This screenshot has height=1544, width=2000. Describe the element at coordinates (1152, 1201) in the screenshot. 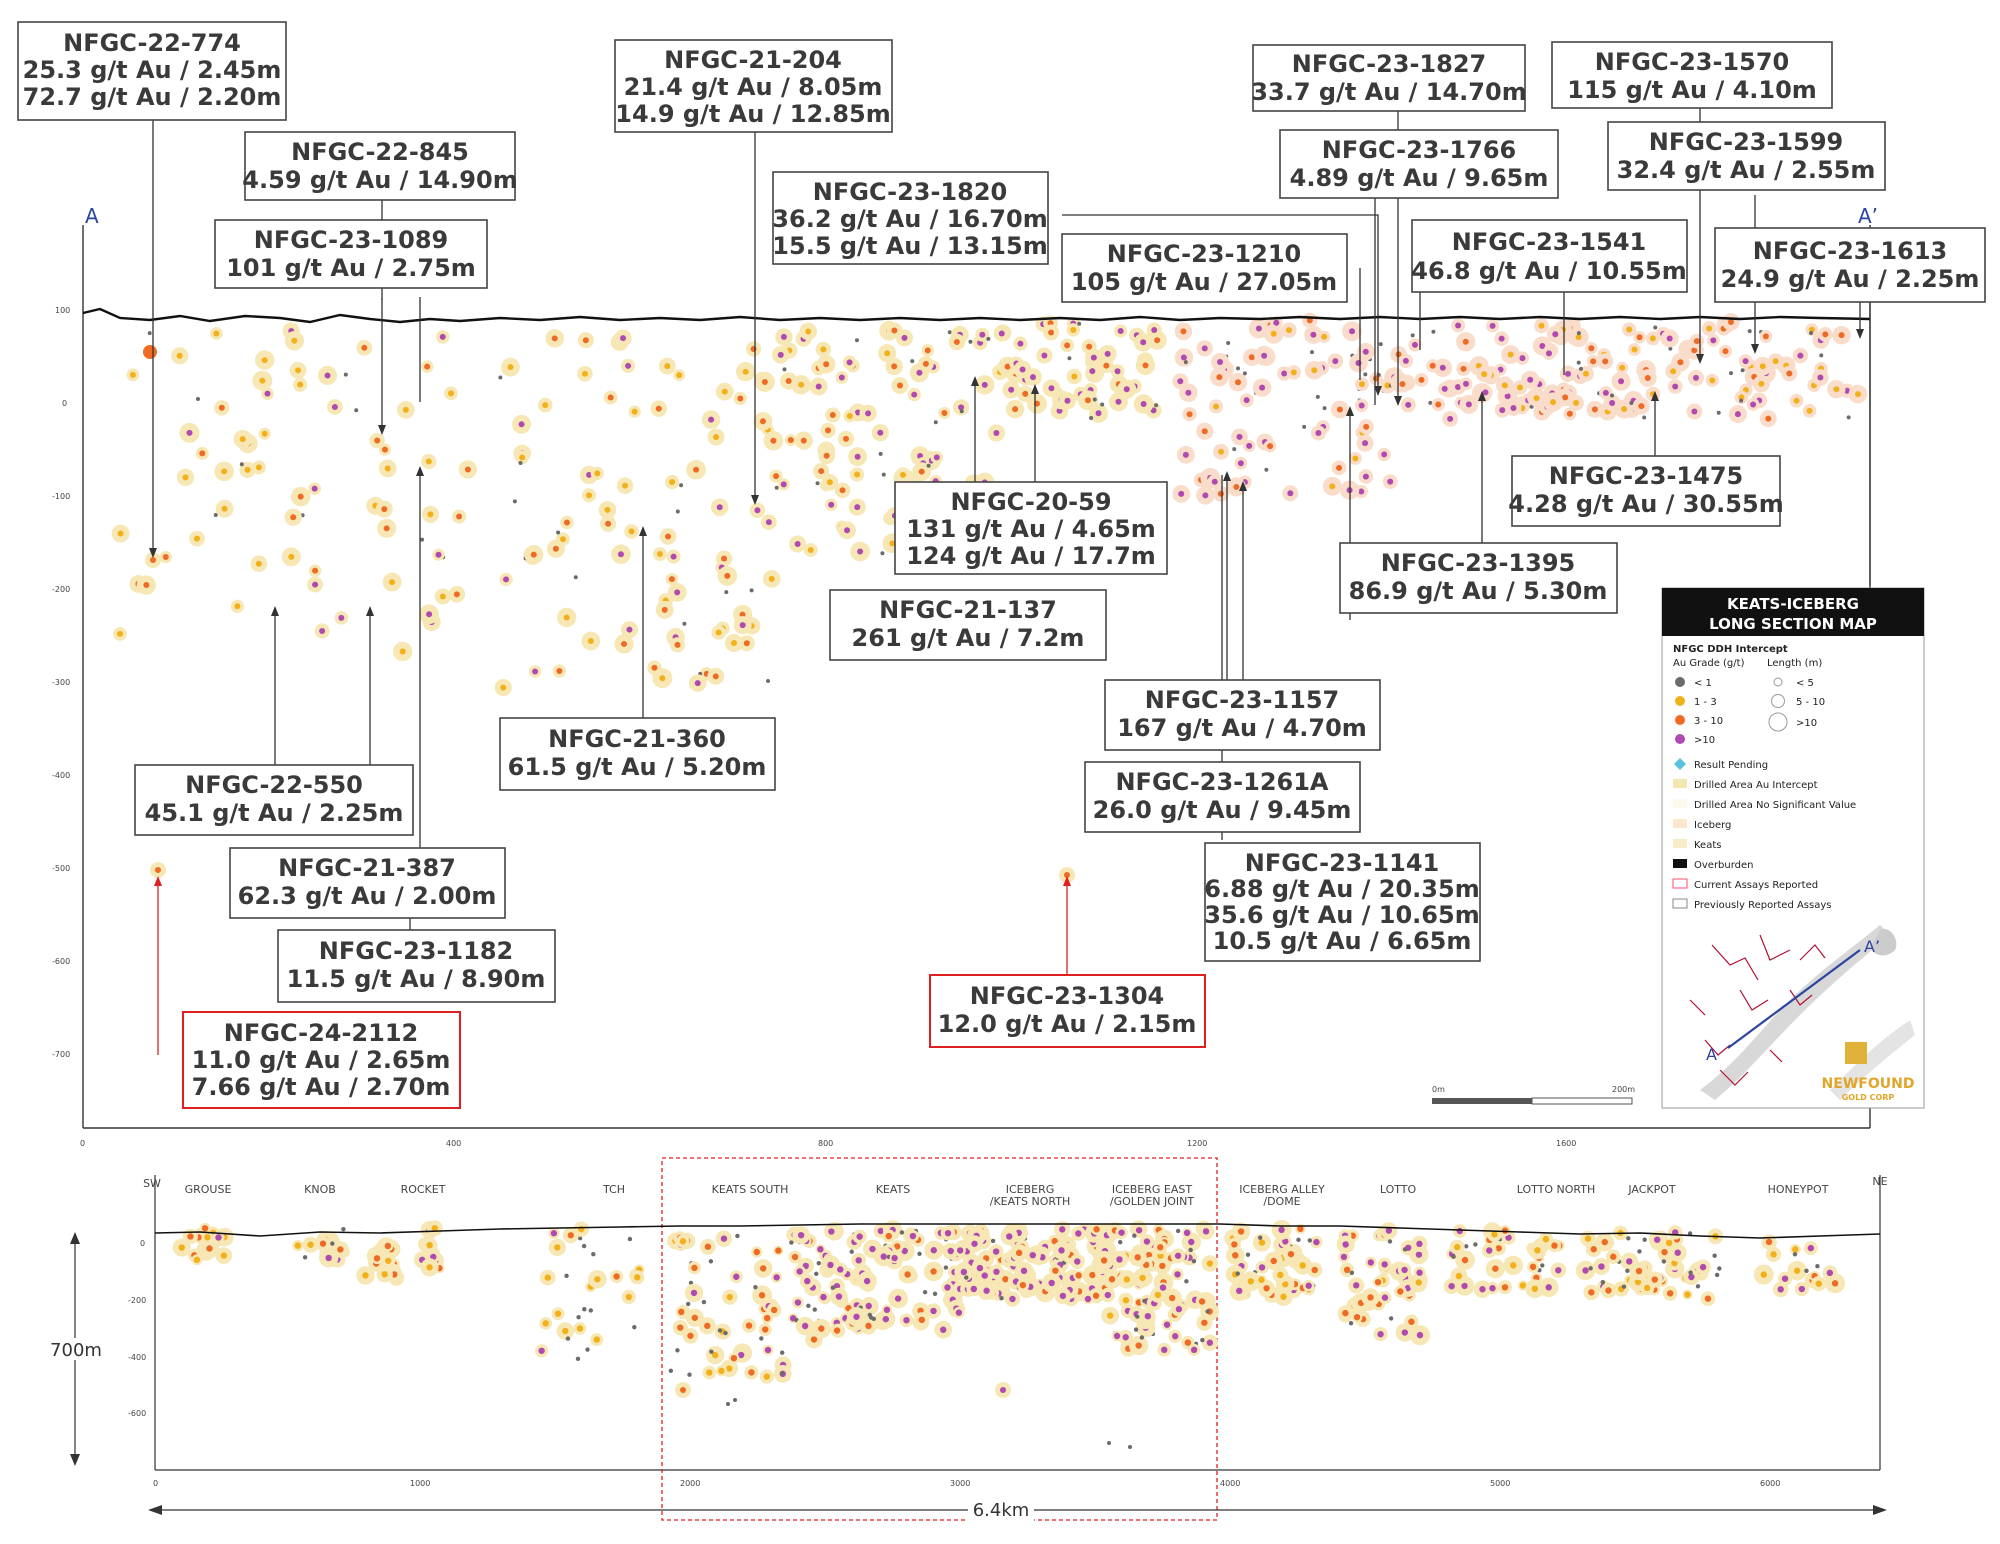

I see `zone-iceberg-east-line2: /GOLDEN JOINT` at that location.